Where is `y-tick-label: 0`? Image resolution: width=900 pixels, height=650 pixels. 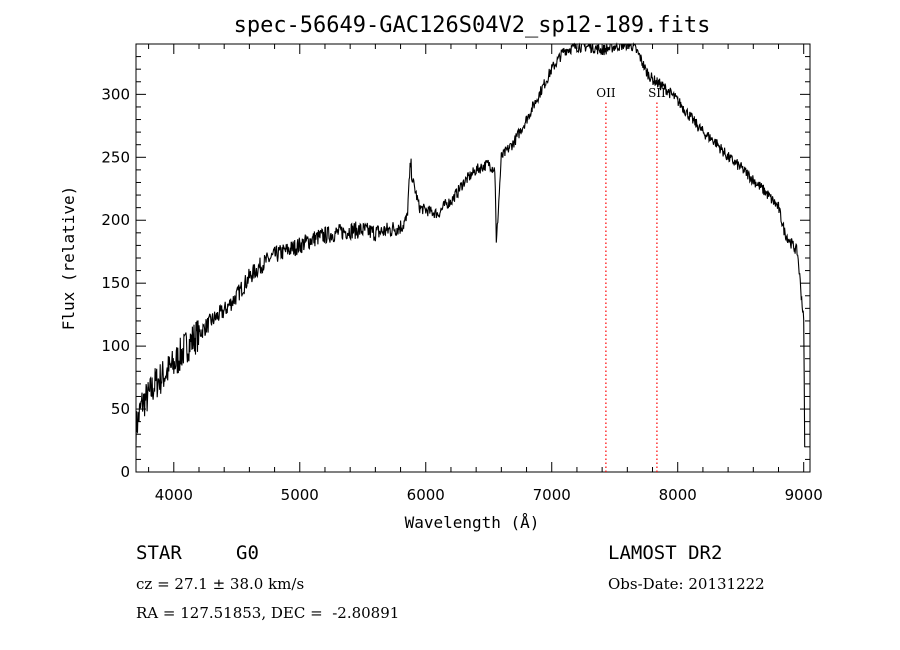 y-tick-label: 0 is located at coordinates (125, 472).